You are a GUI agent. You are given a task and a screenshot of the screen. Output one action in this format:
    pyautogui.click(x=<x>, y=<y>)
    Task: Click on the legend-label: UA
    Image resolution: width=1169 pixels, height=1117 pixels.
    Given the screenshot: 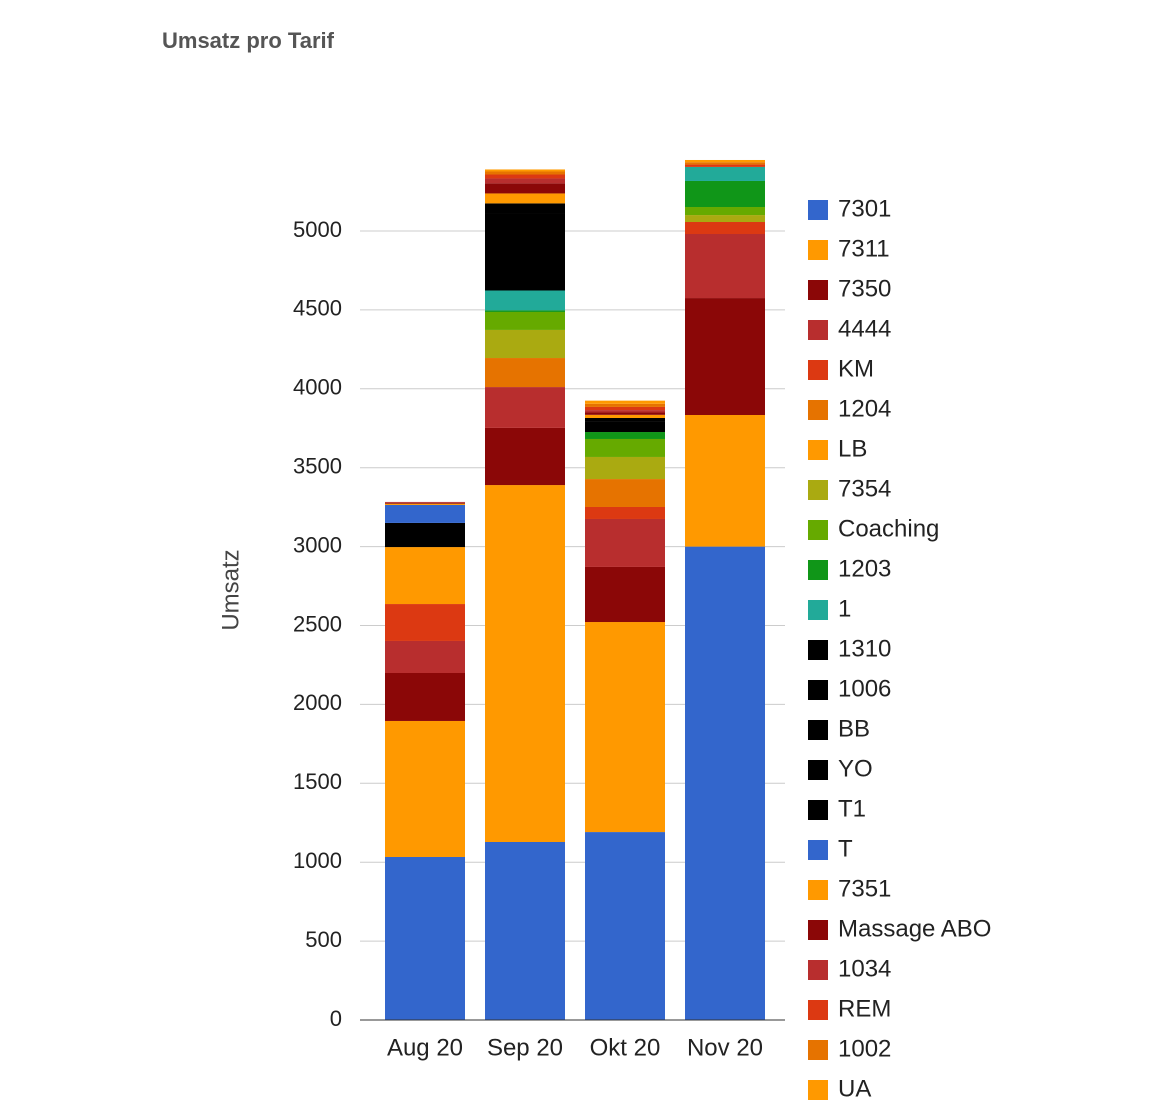 What is the action you would take?
    pyautogui.click(x=854, y=1088)
    